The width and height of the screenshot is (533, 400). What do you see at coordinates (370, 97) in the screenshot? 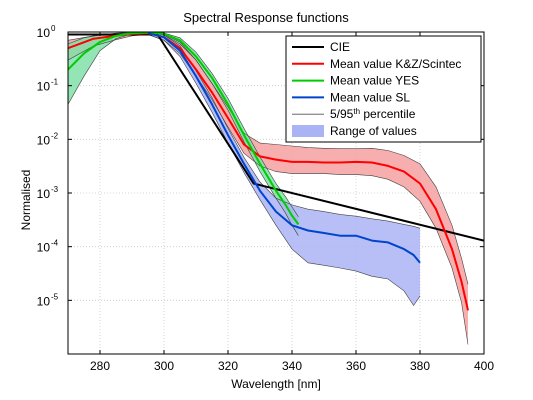
I see `legend-label: Mean value SL` at bounding box center [370, 97].